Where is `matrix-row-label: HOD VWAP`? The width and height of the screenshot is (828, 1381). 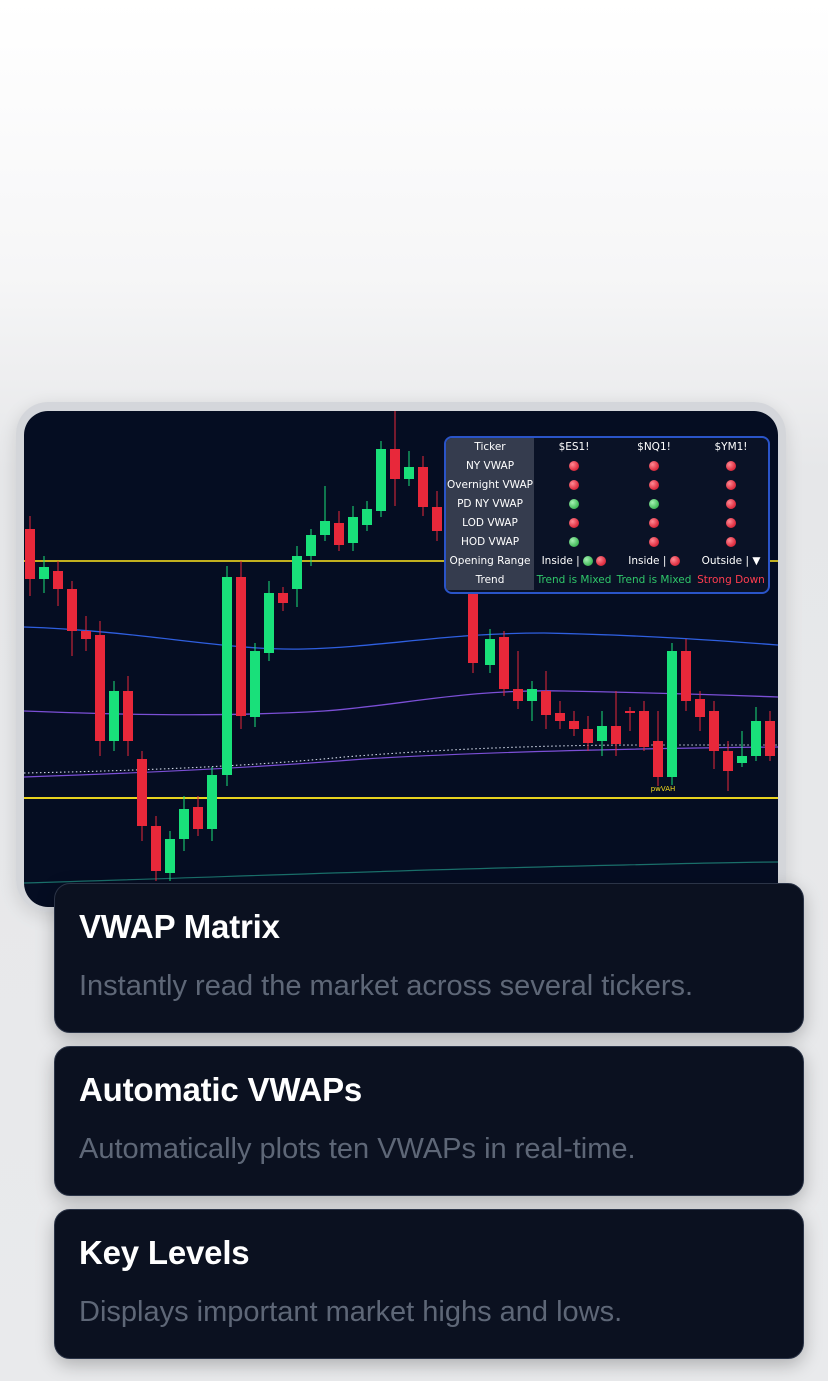
matrix-row-label: HOD VWAP is located at coordinates (490, 542).